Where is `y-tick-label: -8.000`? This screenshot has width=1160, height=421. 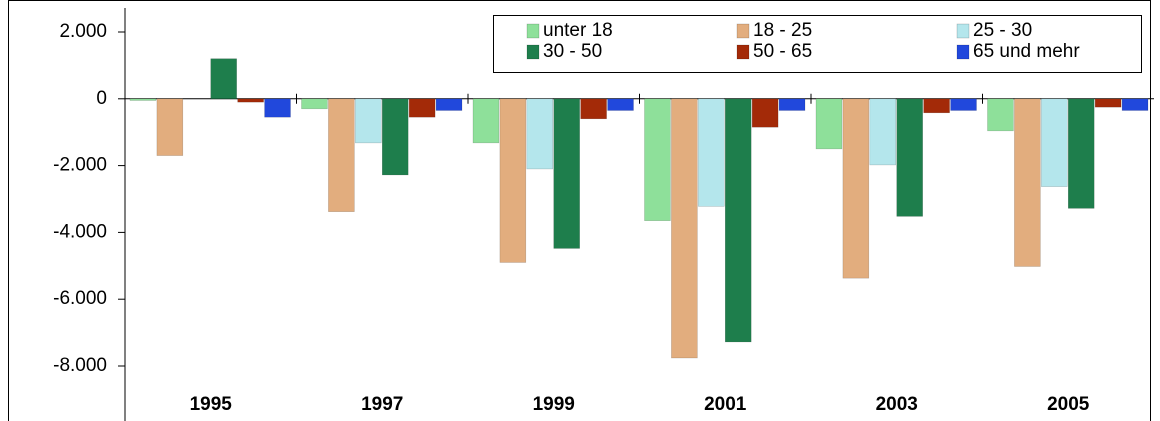 y-tick-label: -8.000 is located at coordinates (80, 365).